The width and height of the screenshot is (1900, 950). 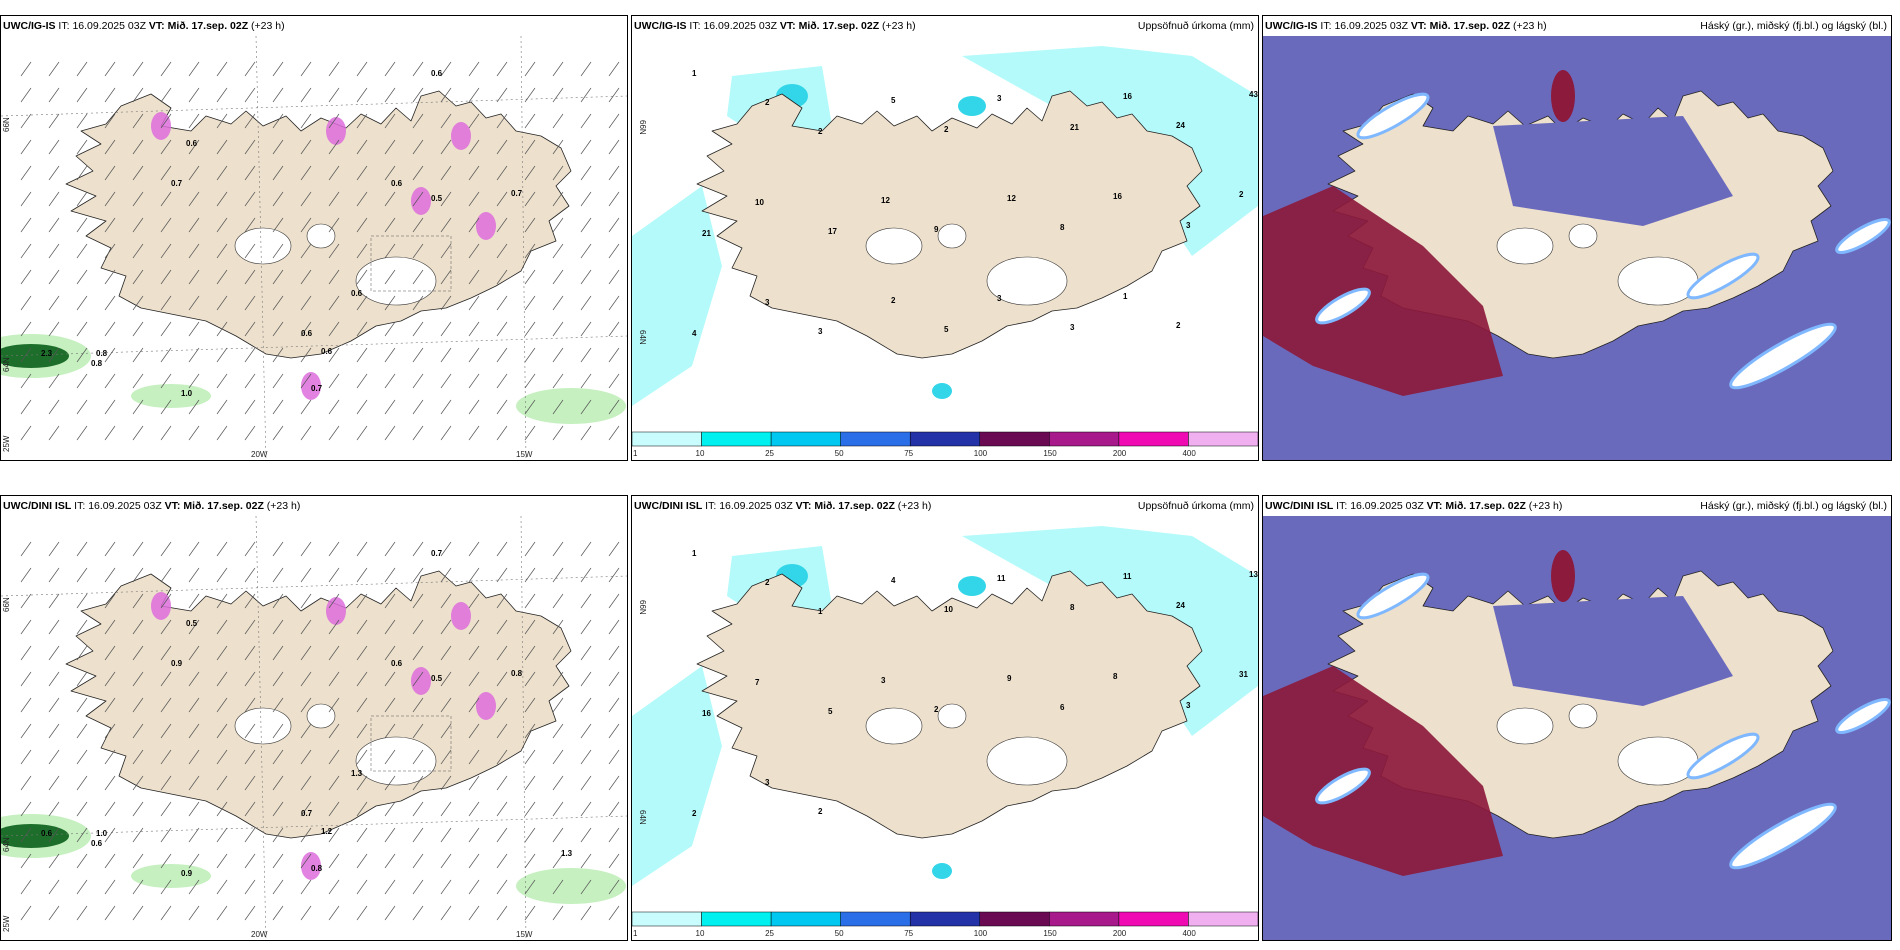 What do you see at coordinates (517, 193) in the screenshot?
I see `wind-value: 0.7` at bounding box center [517, 193].